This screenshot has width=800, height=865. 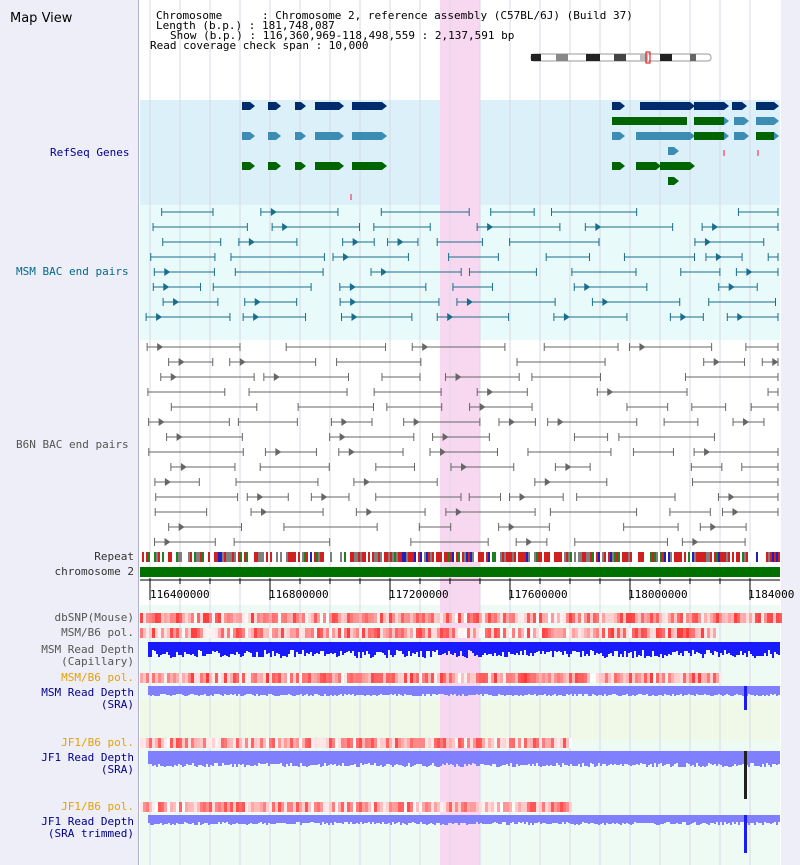 I want to click on page-title: Map View, so click(x=41, y=18).